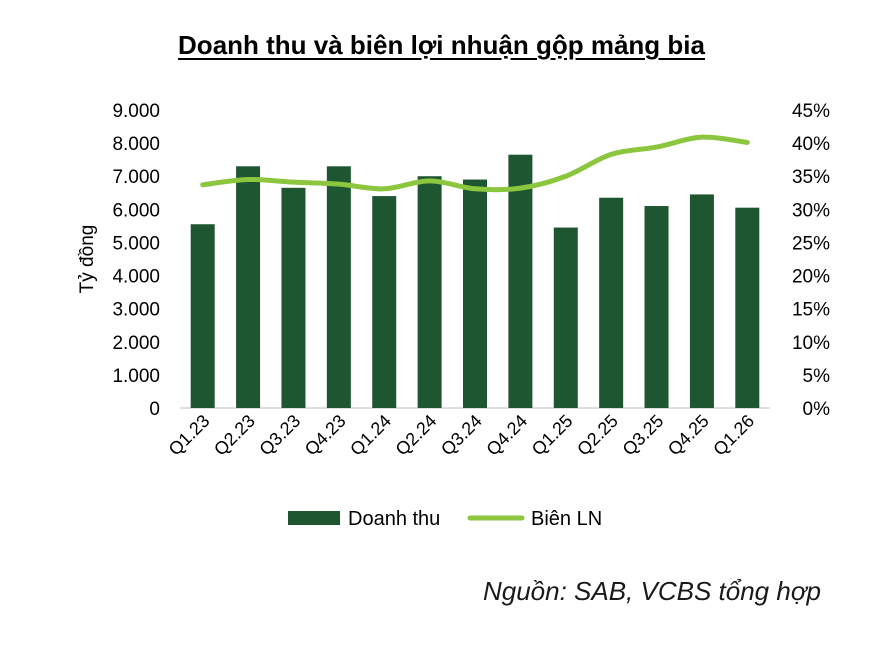  Describe the element at coordinates (733, 435) in the screenshot. I see `x-tick-label: Q1.26` at that location.